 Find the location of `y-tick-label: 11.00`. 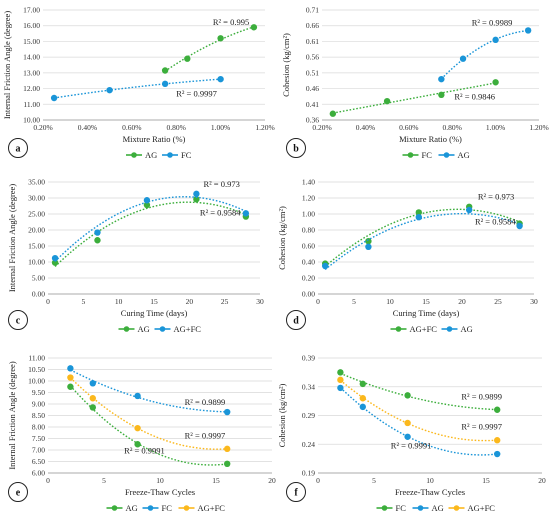

y-tick-label: 11.00 is located at coordinates (36, 358).